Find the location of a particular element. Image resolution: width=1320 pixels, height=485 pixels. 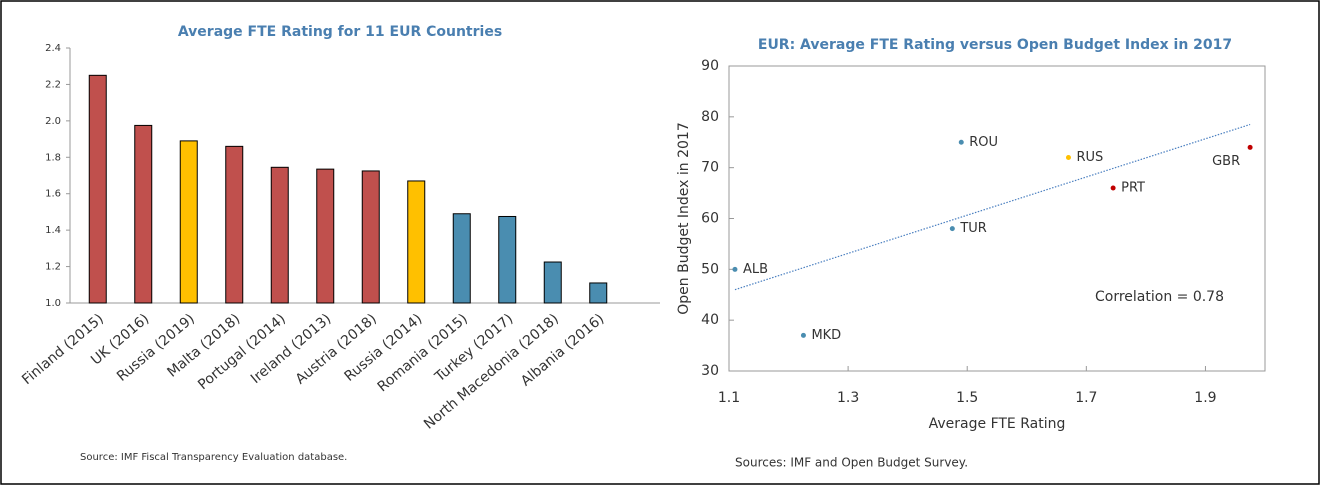

y-tick-label: 70 is located at coordinates (710, 168).